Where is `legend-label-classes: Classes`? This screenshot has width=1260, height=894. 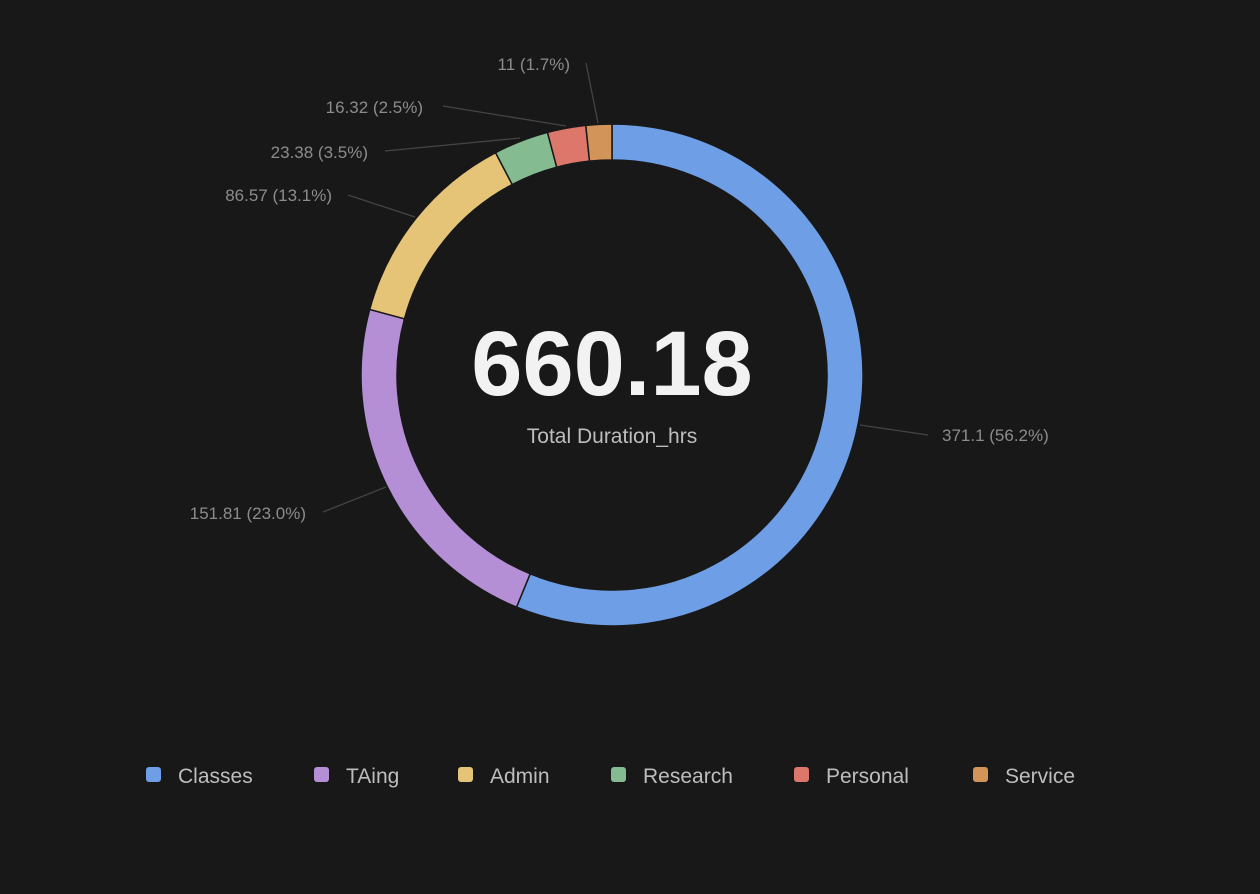
legend-label-classes: Classes is located at coordinates (215, 776).